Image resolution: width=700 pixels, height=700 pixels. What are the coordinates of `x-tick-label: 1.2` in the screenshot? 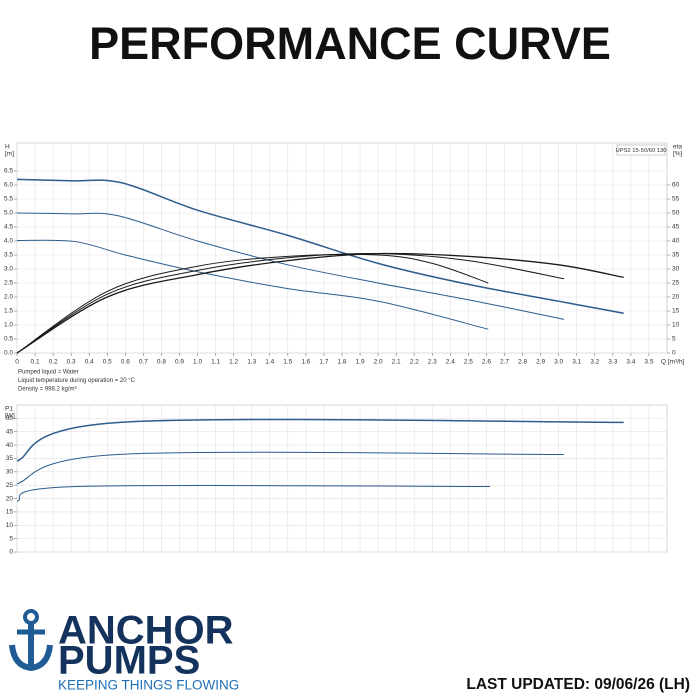 It's located at (233, 362).